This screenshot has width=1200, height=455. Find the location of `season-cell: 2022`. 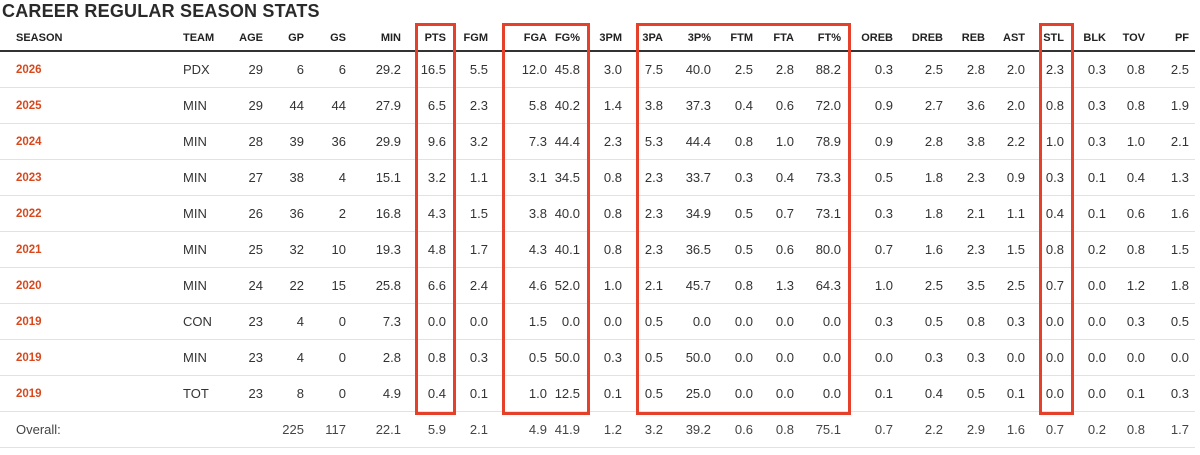

season-cell: 2022 is located at coordinates (85, 213).